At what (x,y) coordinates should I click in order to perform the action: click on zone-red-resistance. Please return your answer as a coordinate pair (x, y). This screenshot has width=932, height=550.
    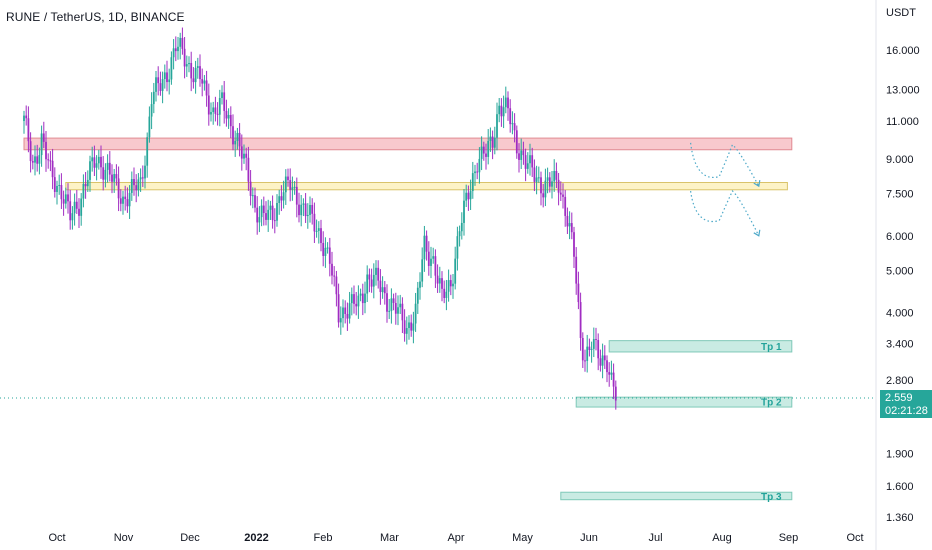
    Looking at the image, I should click on (408, 144).